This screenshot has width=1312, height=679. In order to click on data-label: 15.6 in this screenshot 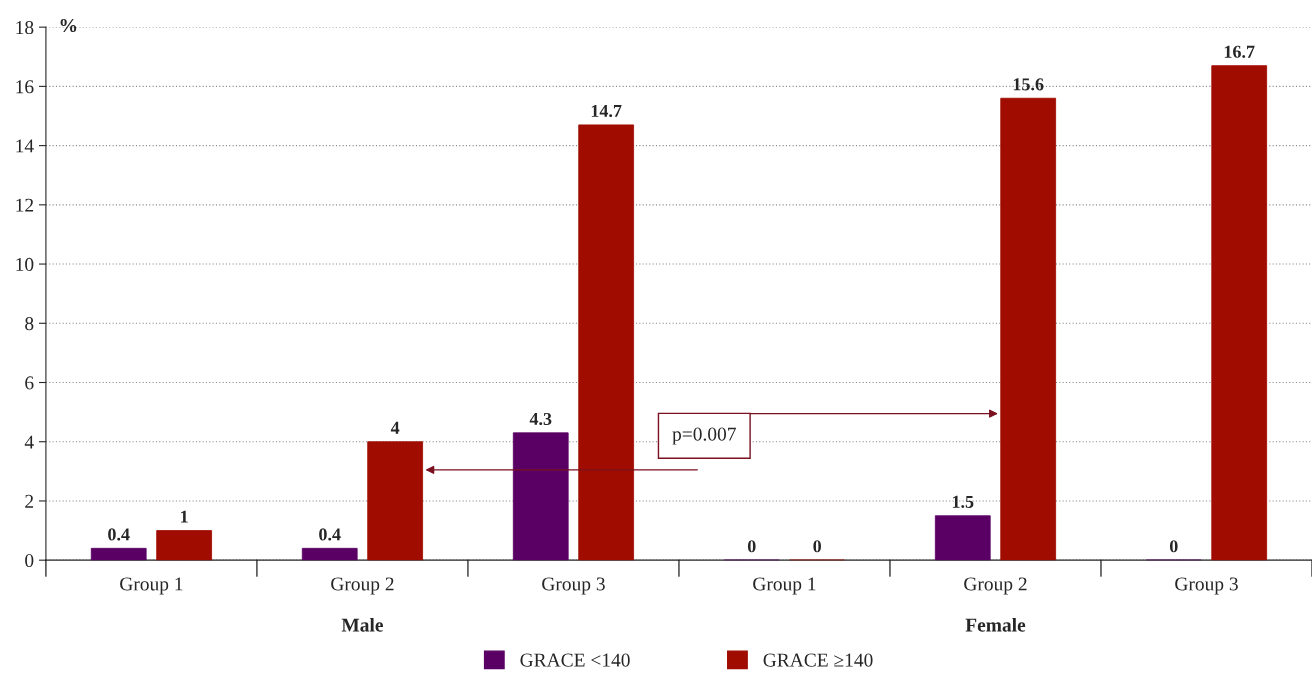, I will do `click(1028, 84)`.